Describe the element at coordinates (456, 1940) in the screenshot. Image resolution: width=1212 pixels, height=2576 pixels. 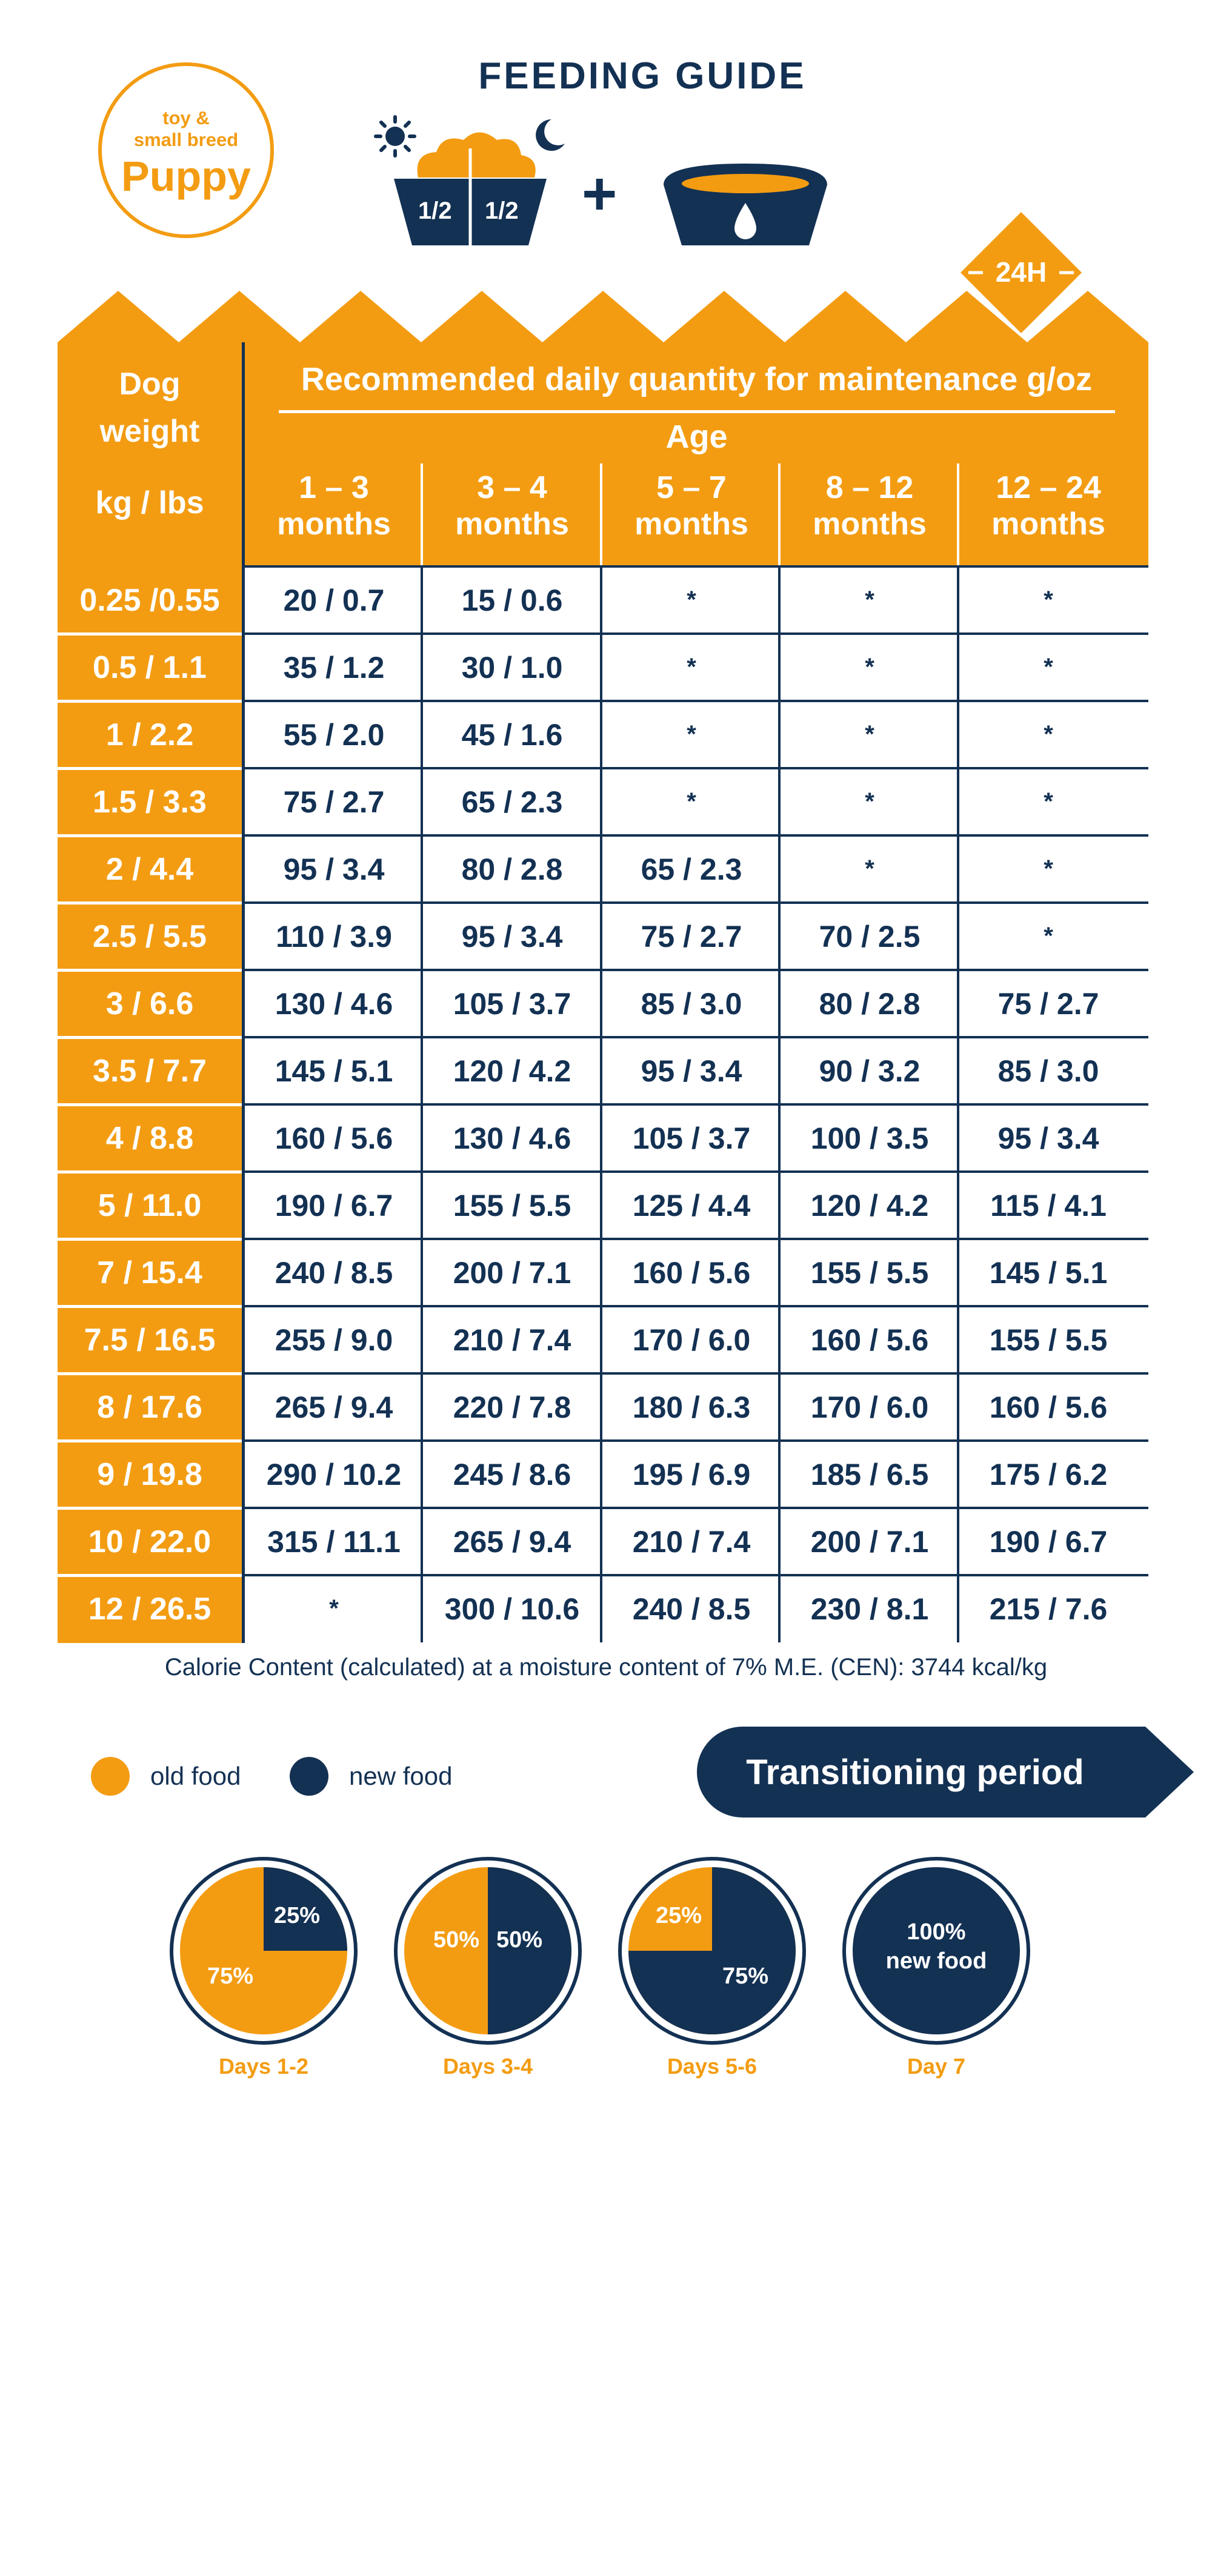
I see `old-food-pct: 50%` at that location.